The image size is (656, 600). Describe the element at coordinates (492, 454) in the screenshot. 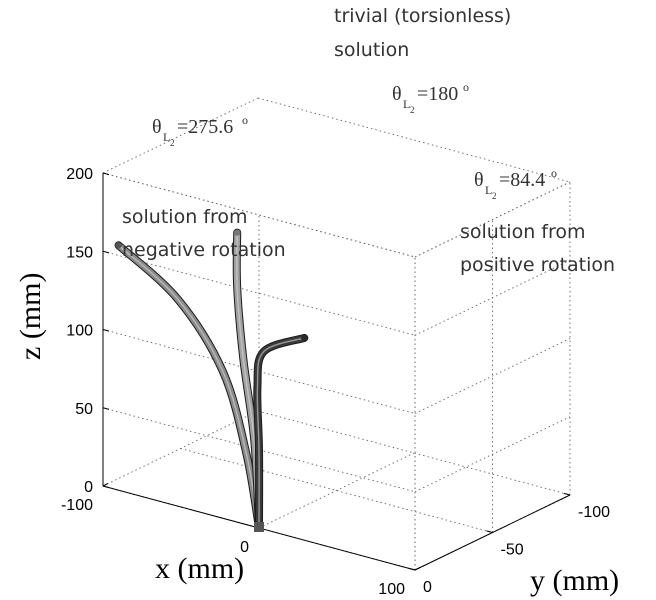

I see `grid-line-z-1-wall-b` at that location.